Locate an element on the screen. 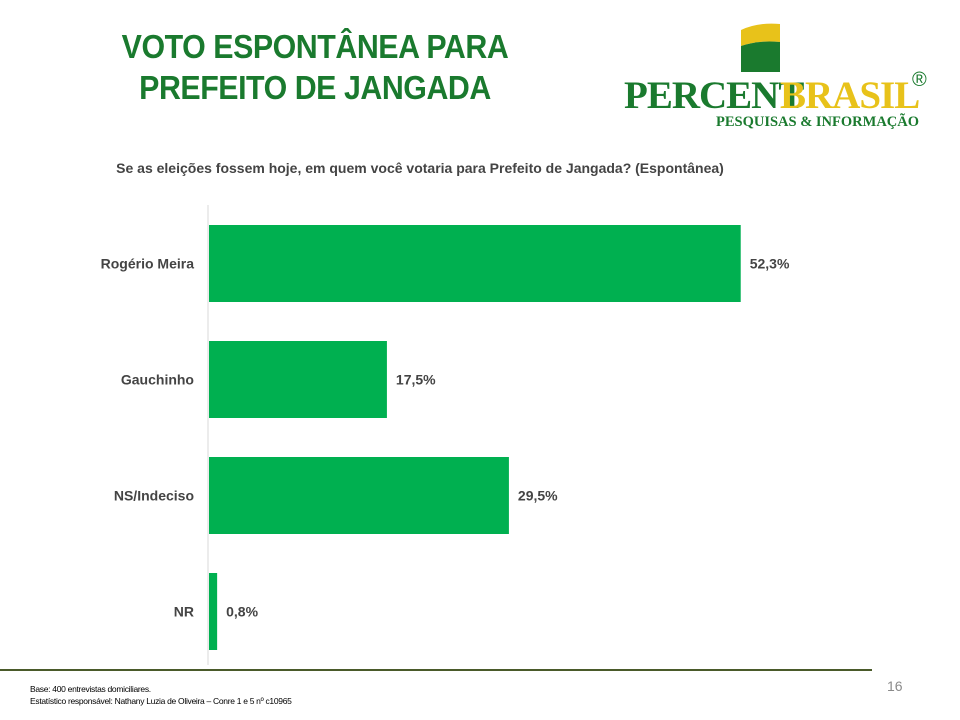  footer-divider is located at coordinates (436, 670).